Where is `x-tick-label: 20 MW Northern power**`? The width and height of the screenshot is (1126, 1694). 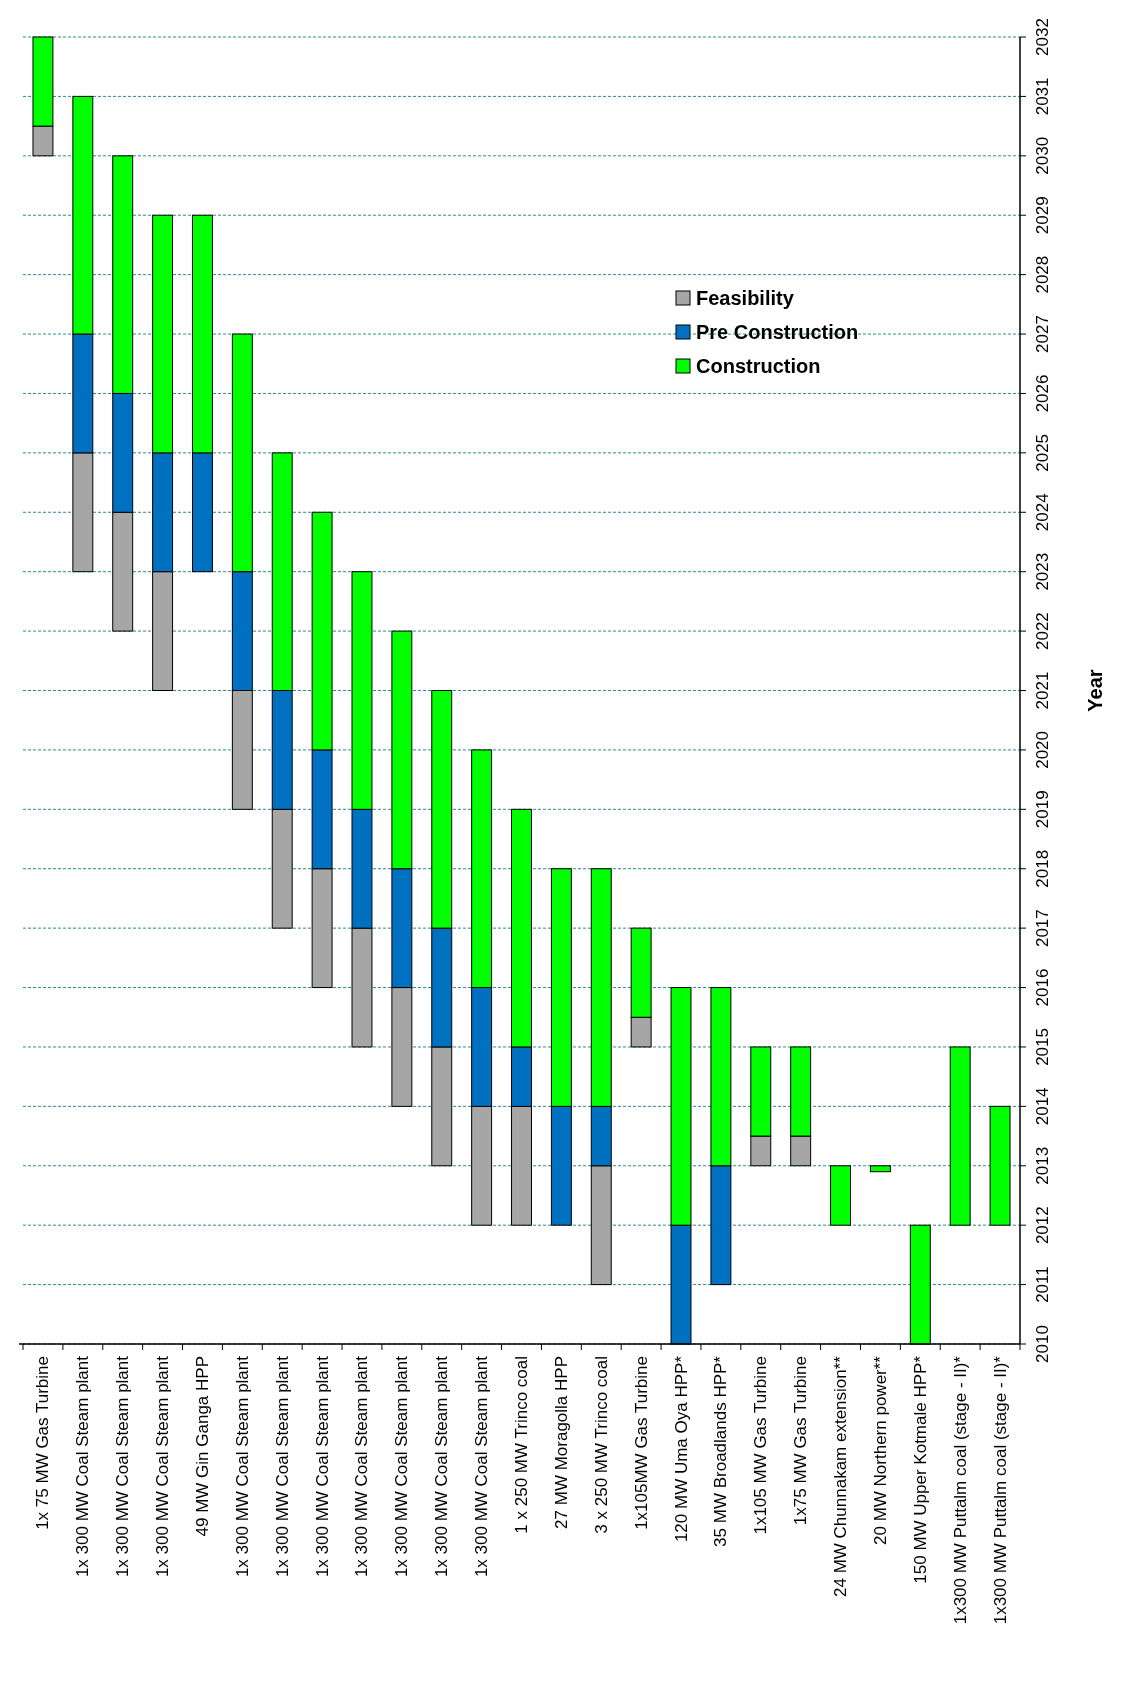 x-tick-label: 20 MW Northern power** is located at coordinates (880, 1450).